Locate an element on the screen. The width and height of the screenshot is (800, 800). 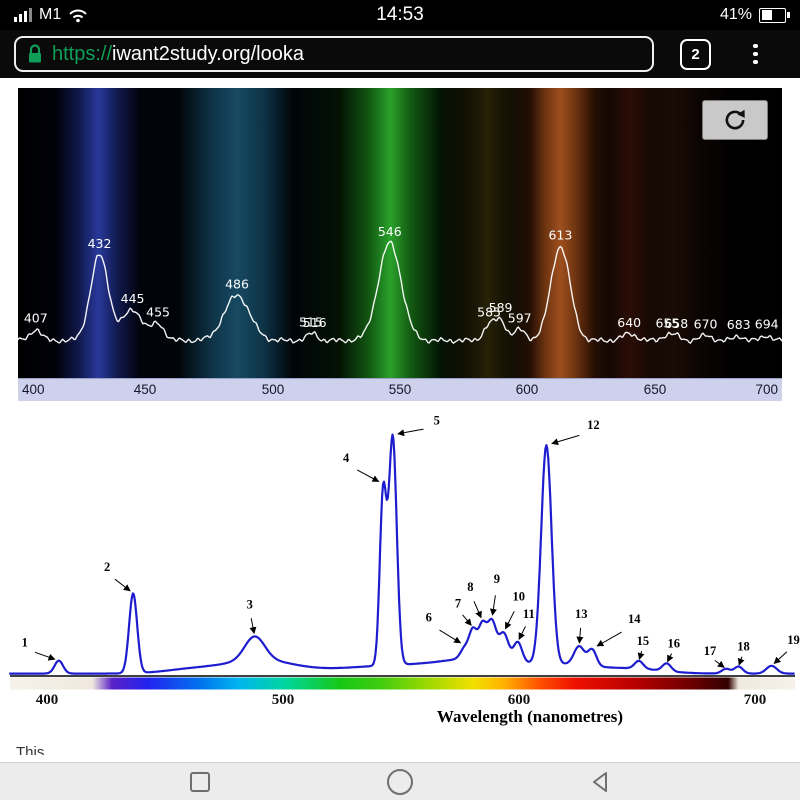
url-scheme: https:// is located at coordinates (82, 53).